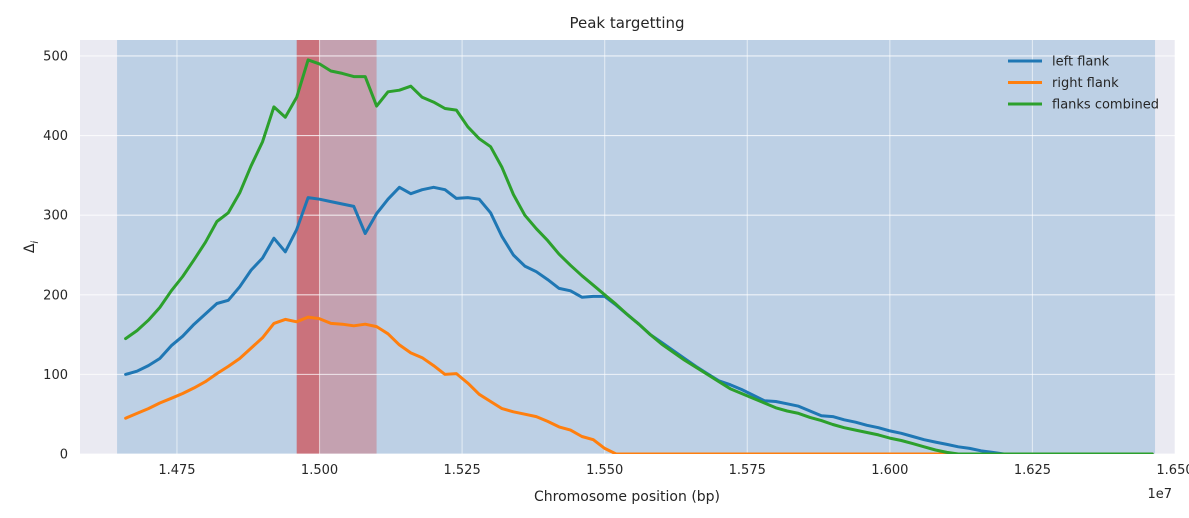  What do you see at coordinates (55, 216) in the screenshot?
I see `y-tick-label: 300` at bounding box center [55, 216].